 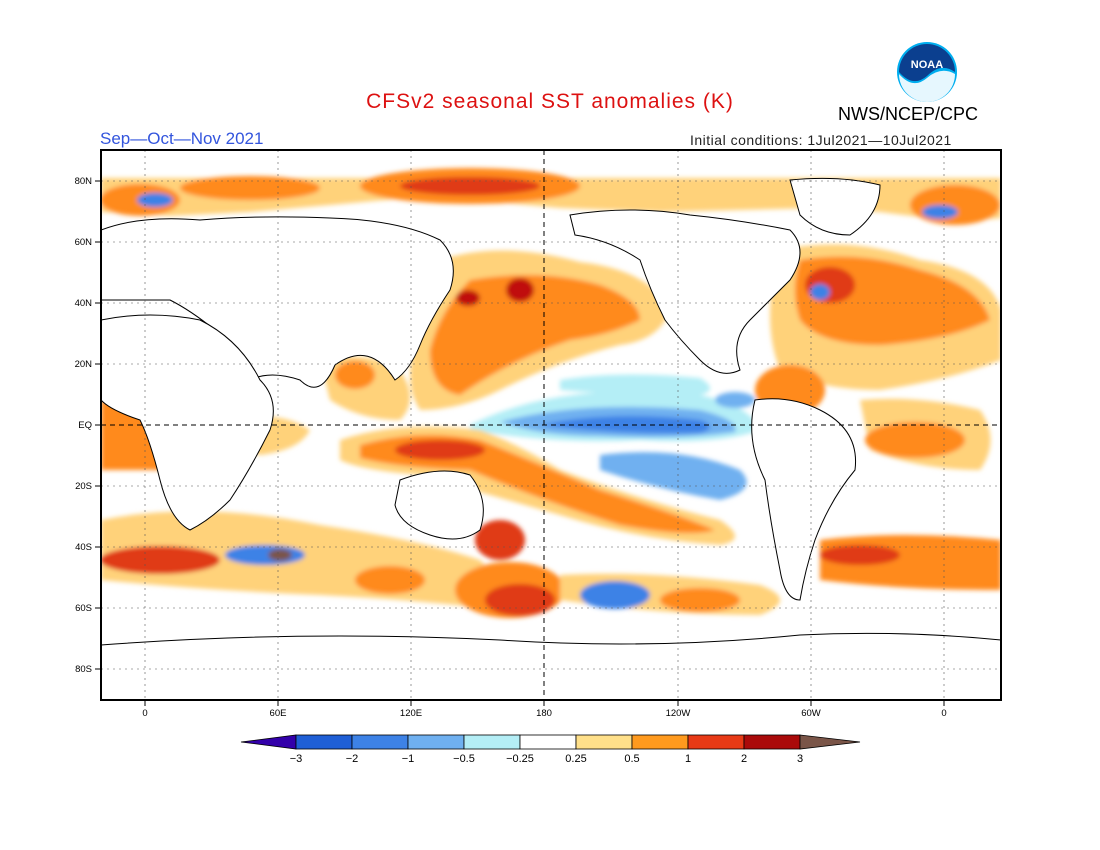 I want to click on map-title: CFSv2 seasonal SST anomalies (K), so click(x=550, y=101).